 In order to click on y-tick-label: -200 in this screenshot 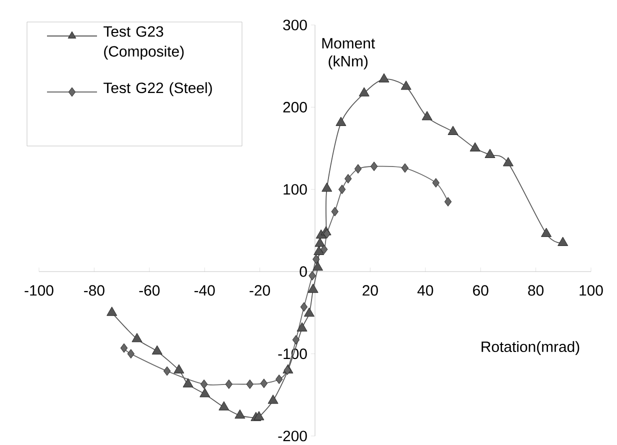, I will do `click(292, 436)`.